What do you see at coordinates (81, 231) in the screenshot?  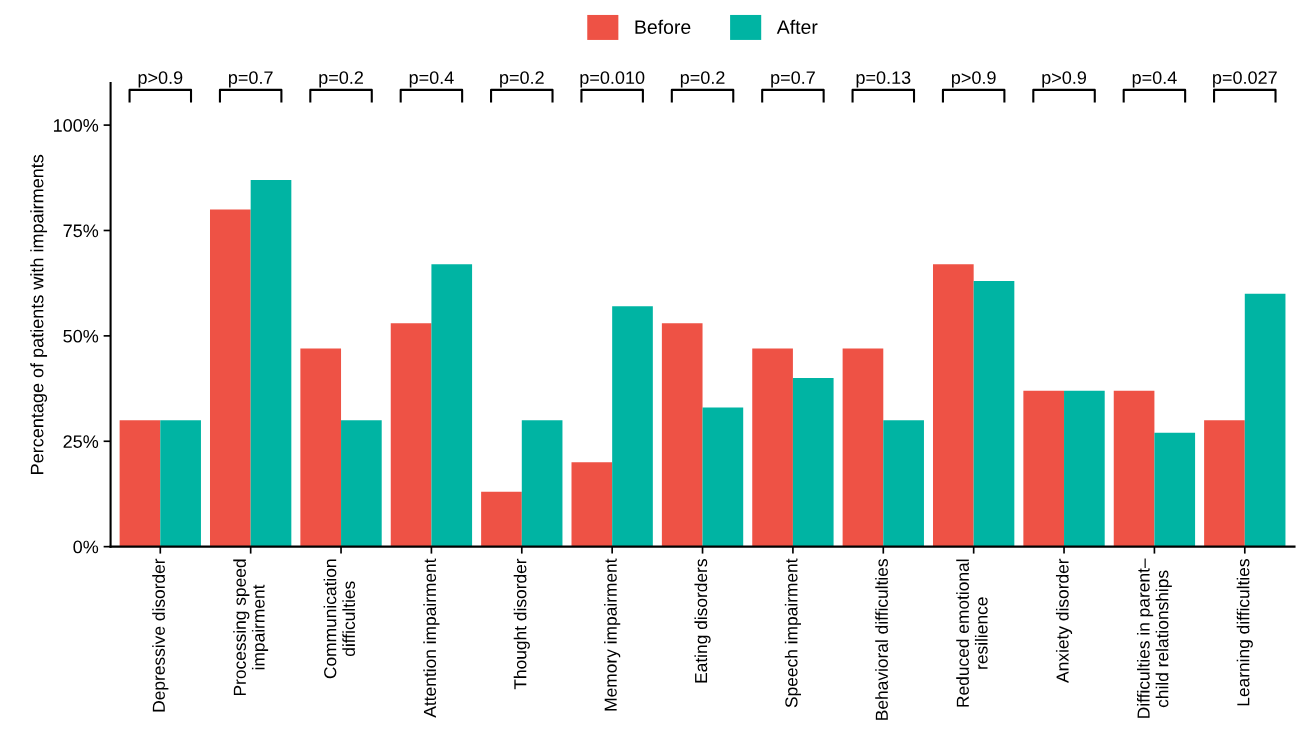 I see `y-tick-label: 75%` at bounding box center [81, 231].